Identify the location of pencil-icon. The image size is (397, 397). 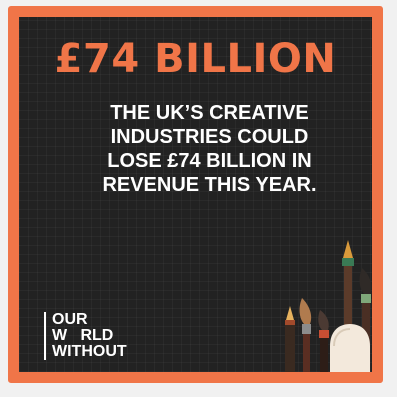
(290, 339).